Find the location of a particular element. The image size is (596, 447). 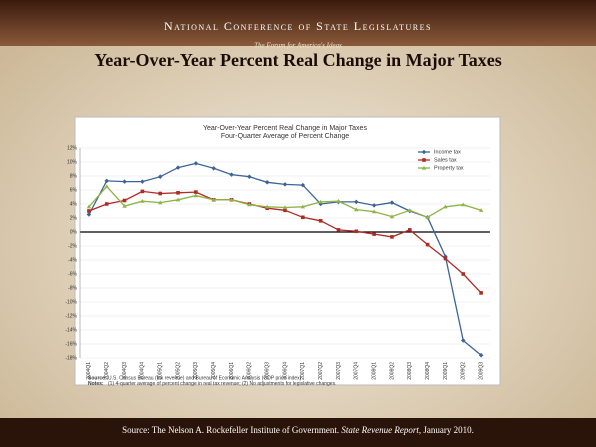

y-tick-label: -4% is located at coordinates (72, 260).